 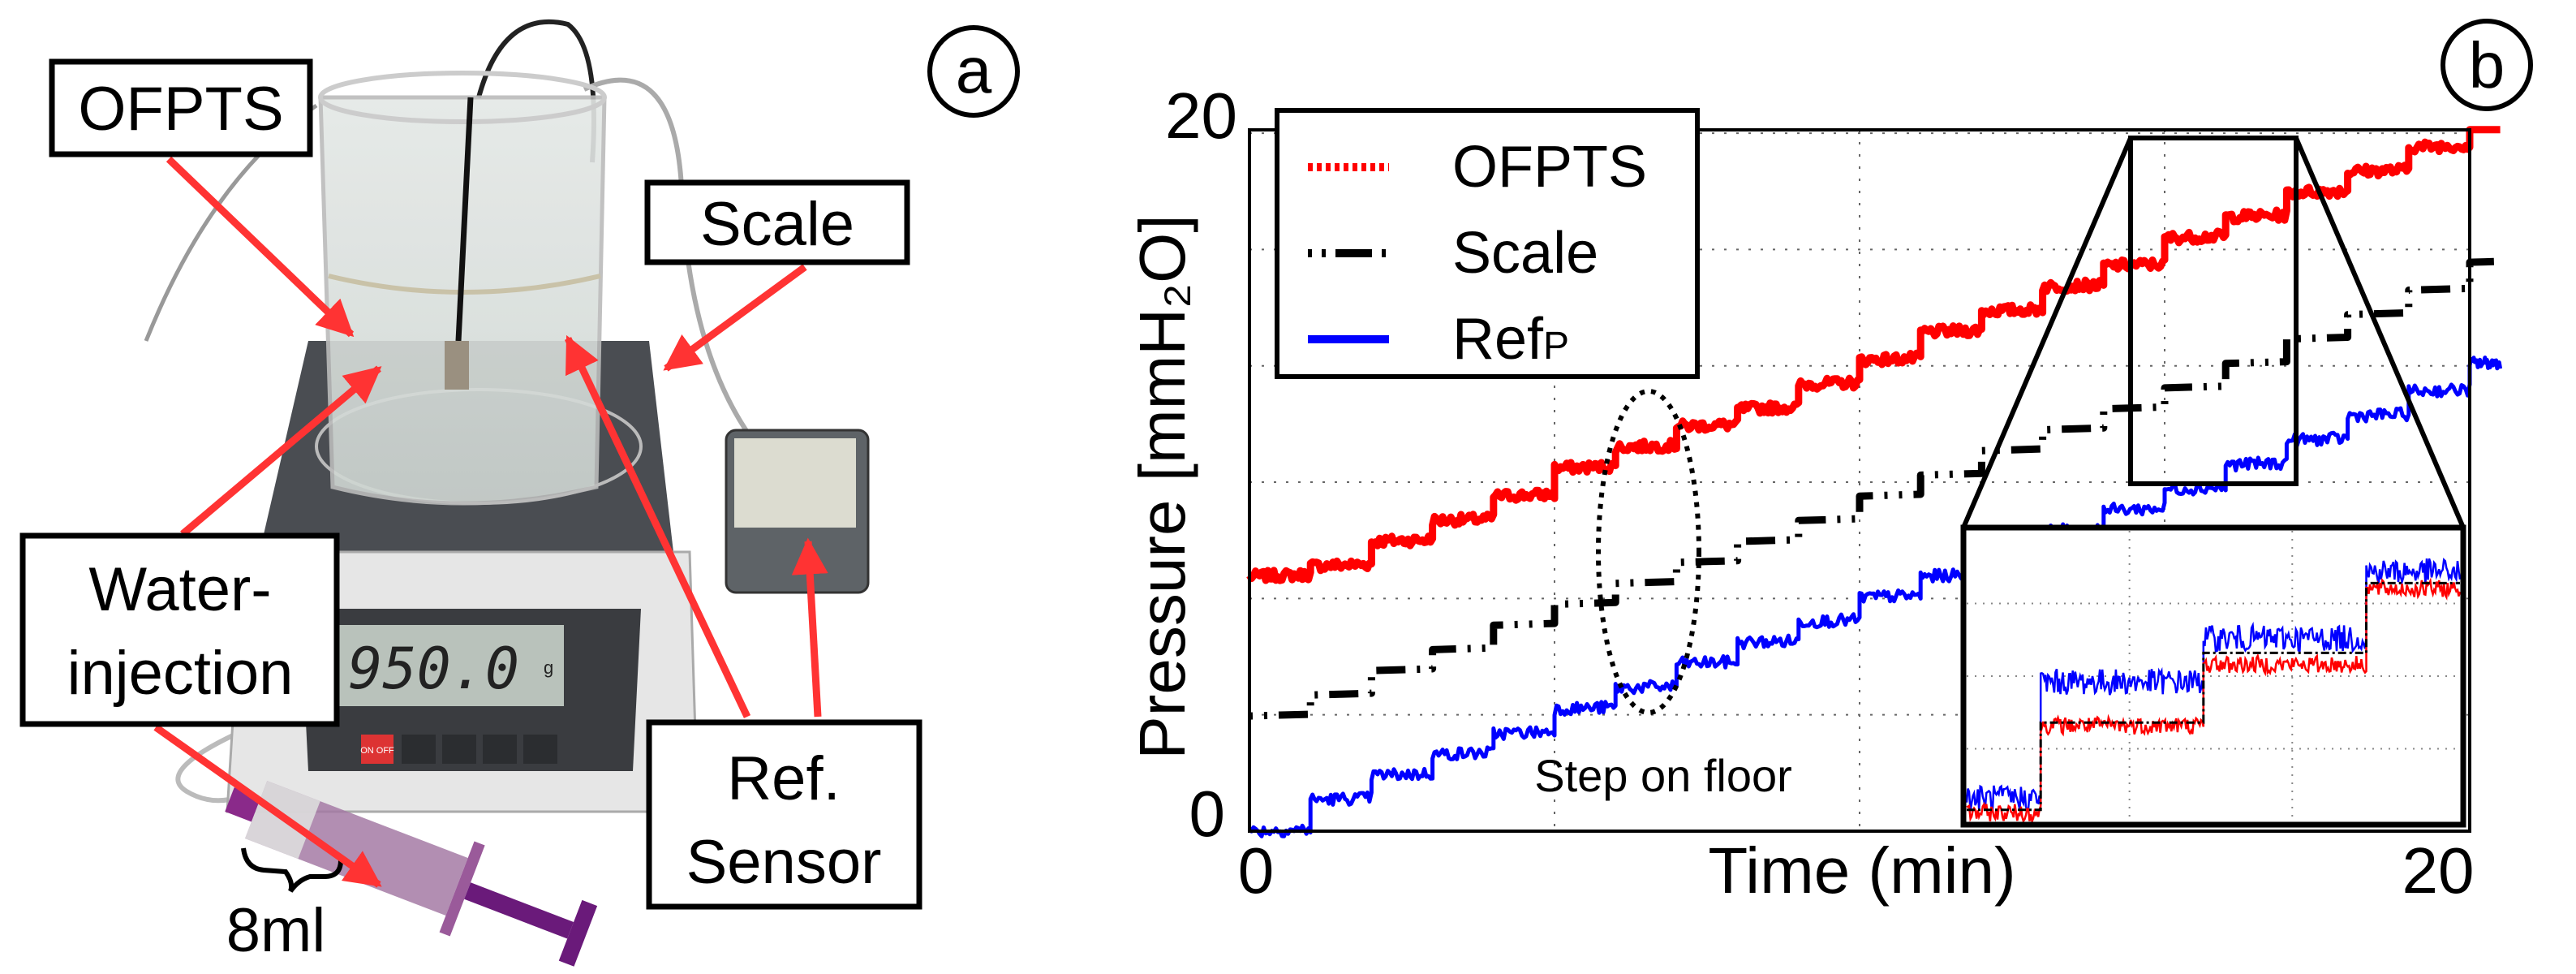 What do you see at coordinates (1663, 775) in the screenshot?
I see `step-on-floor-annotation: Step on floor` at bounding box center [1663, 775].